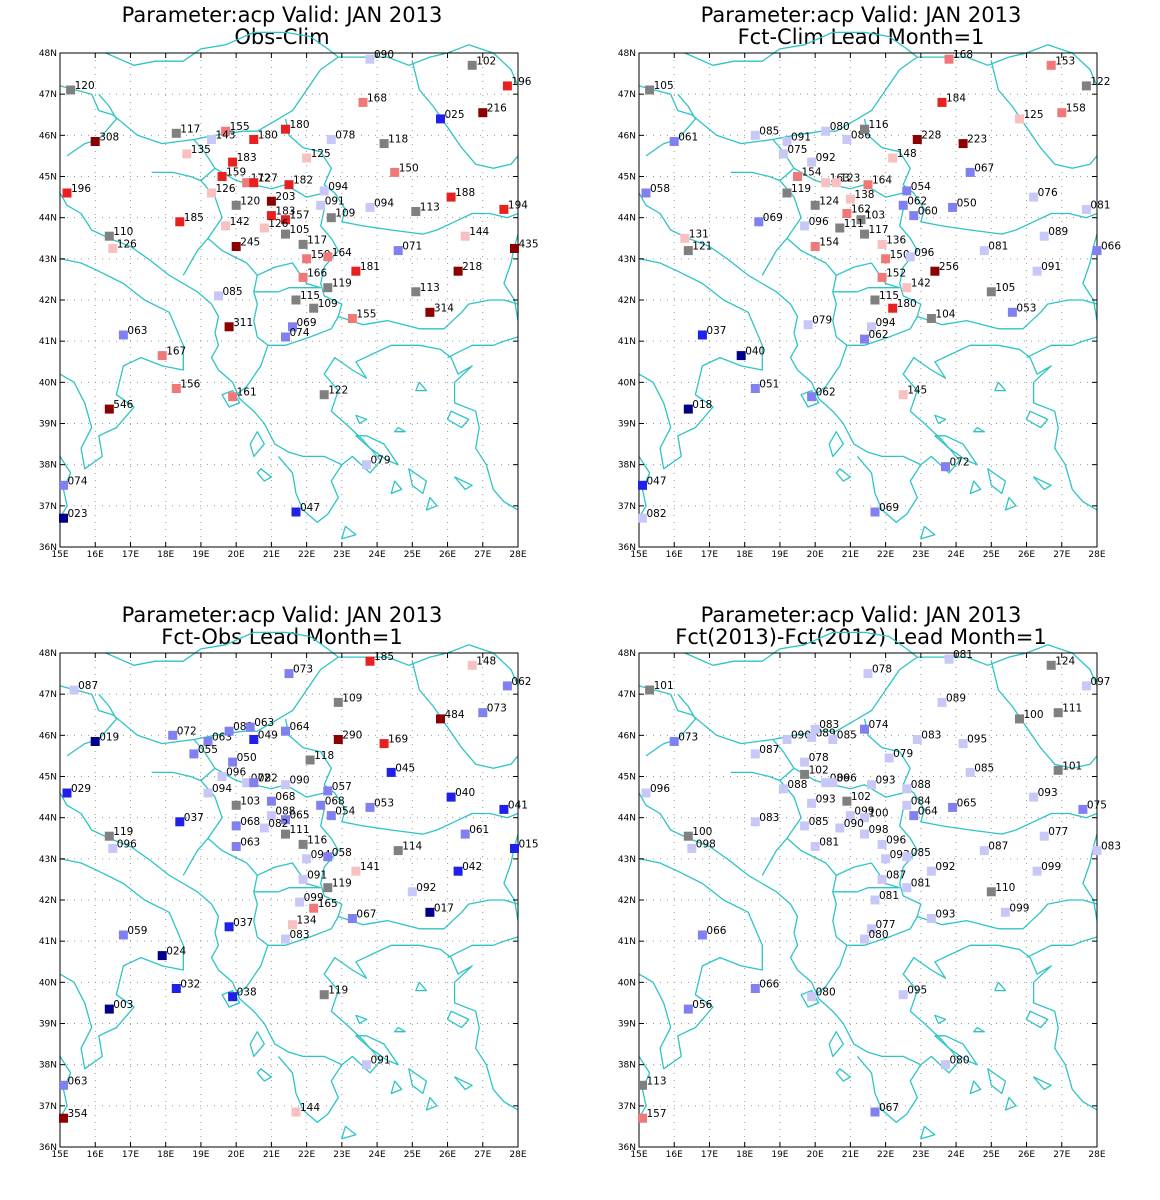 The image size is (1160, 1200). Describe the element at coordinates (176, 952) in the screenshot. I see `station-value-label: 024` at that location.